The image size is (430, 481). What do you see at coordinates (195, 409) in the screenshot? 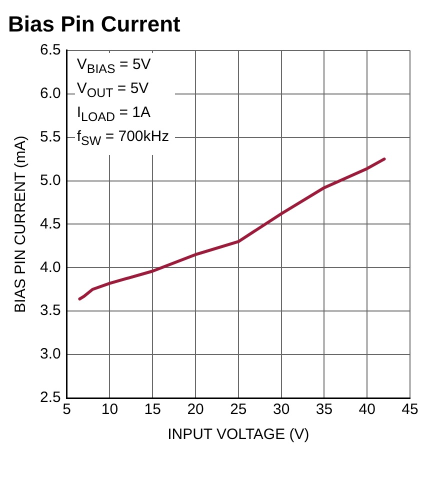
I see `x-tick-label: 20` at bounding box center [195, 409].